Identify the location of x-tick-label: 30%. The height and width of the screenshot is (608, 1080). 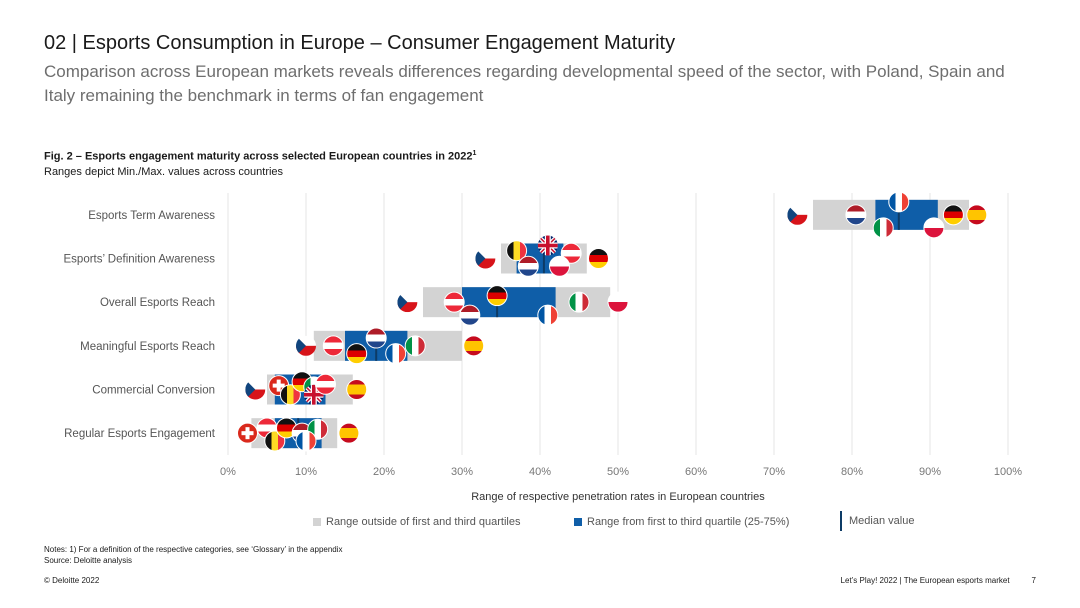
(462, 472).